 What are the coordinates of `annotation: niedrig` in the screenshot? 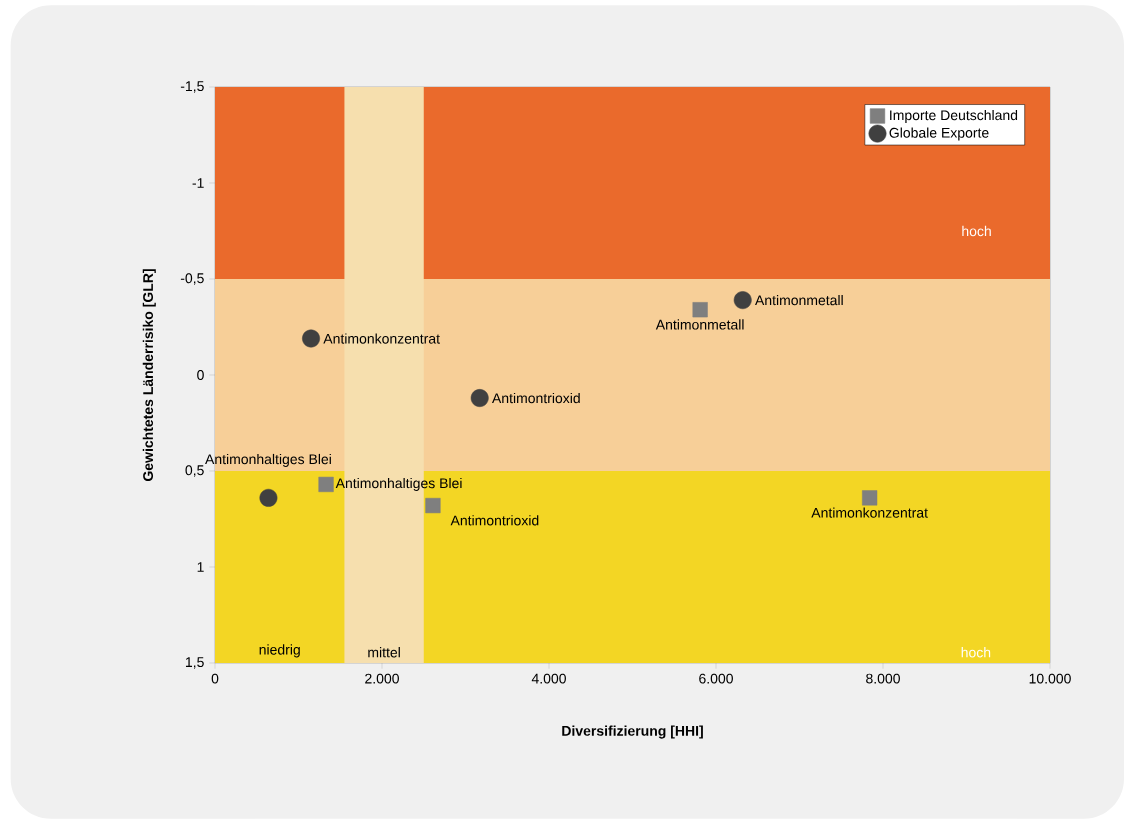 It's located at (279, 651).